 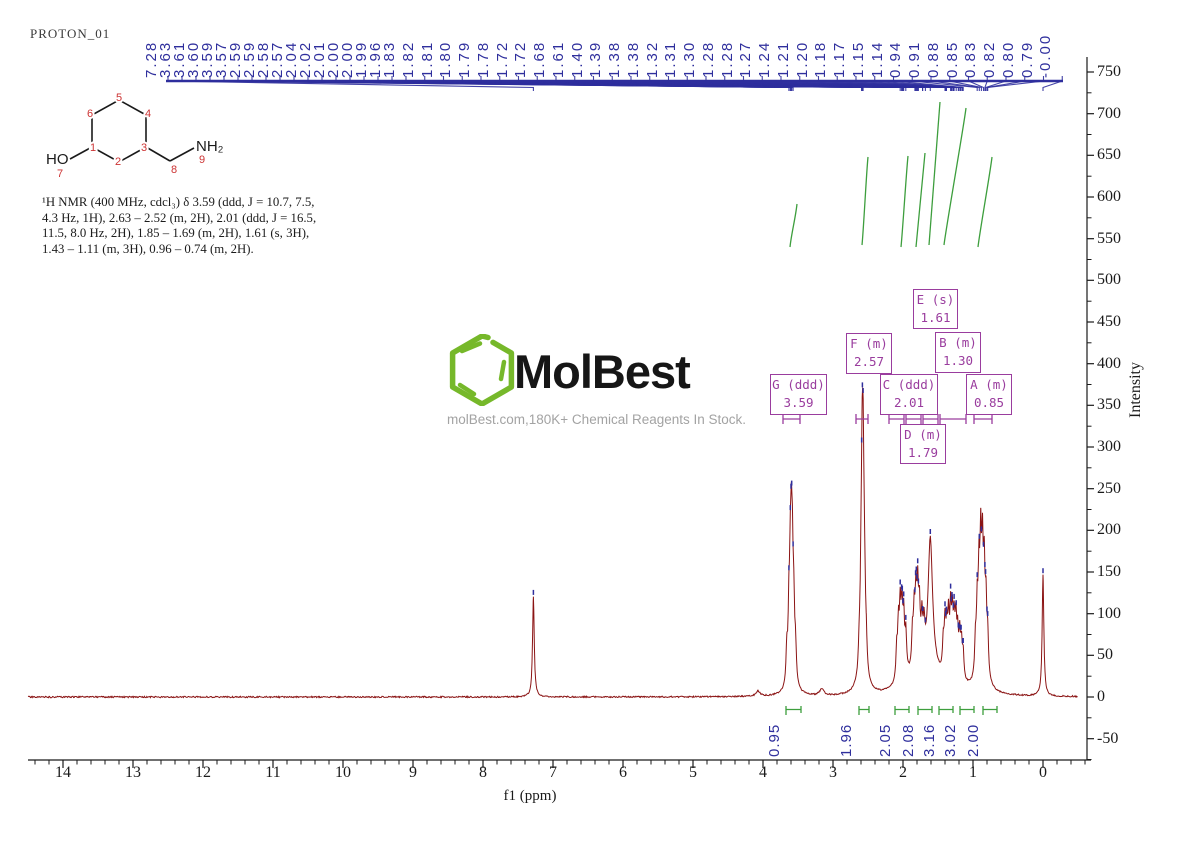 What do you see at coordinates (1109, 113) in the screenshot?
I see `y-axis-tick-label: 700` at bounding box center [1109, 113].